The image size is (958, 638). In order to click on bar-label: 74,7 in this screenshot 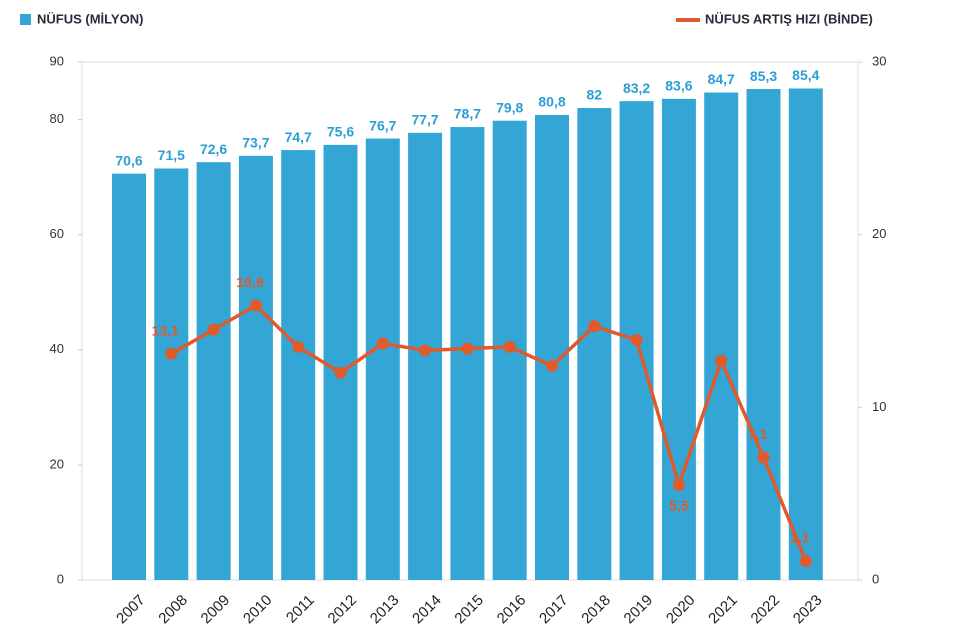, I will do `click(298, 137)`.